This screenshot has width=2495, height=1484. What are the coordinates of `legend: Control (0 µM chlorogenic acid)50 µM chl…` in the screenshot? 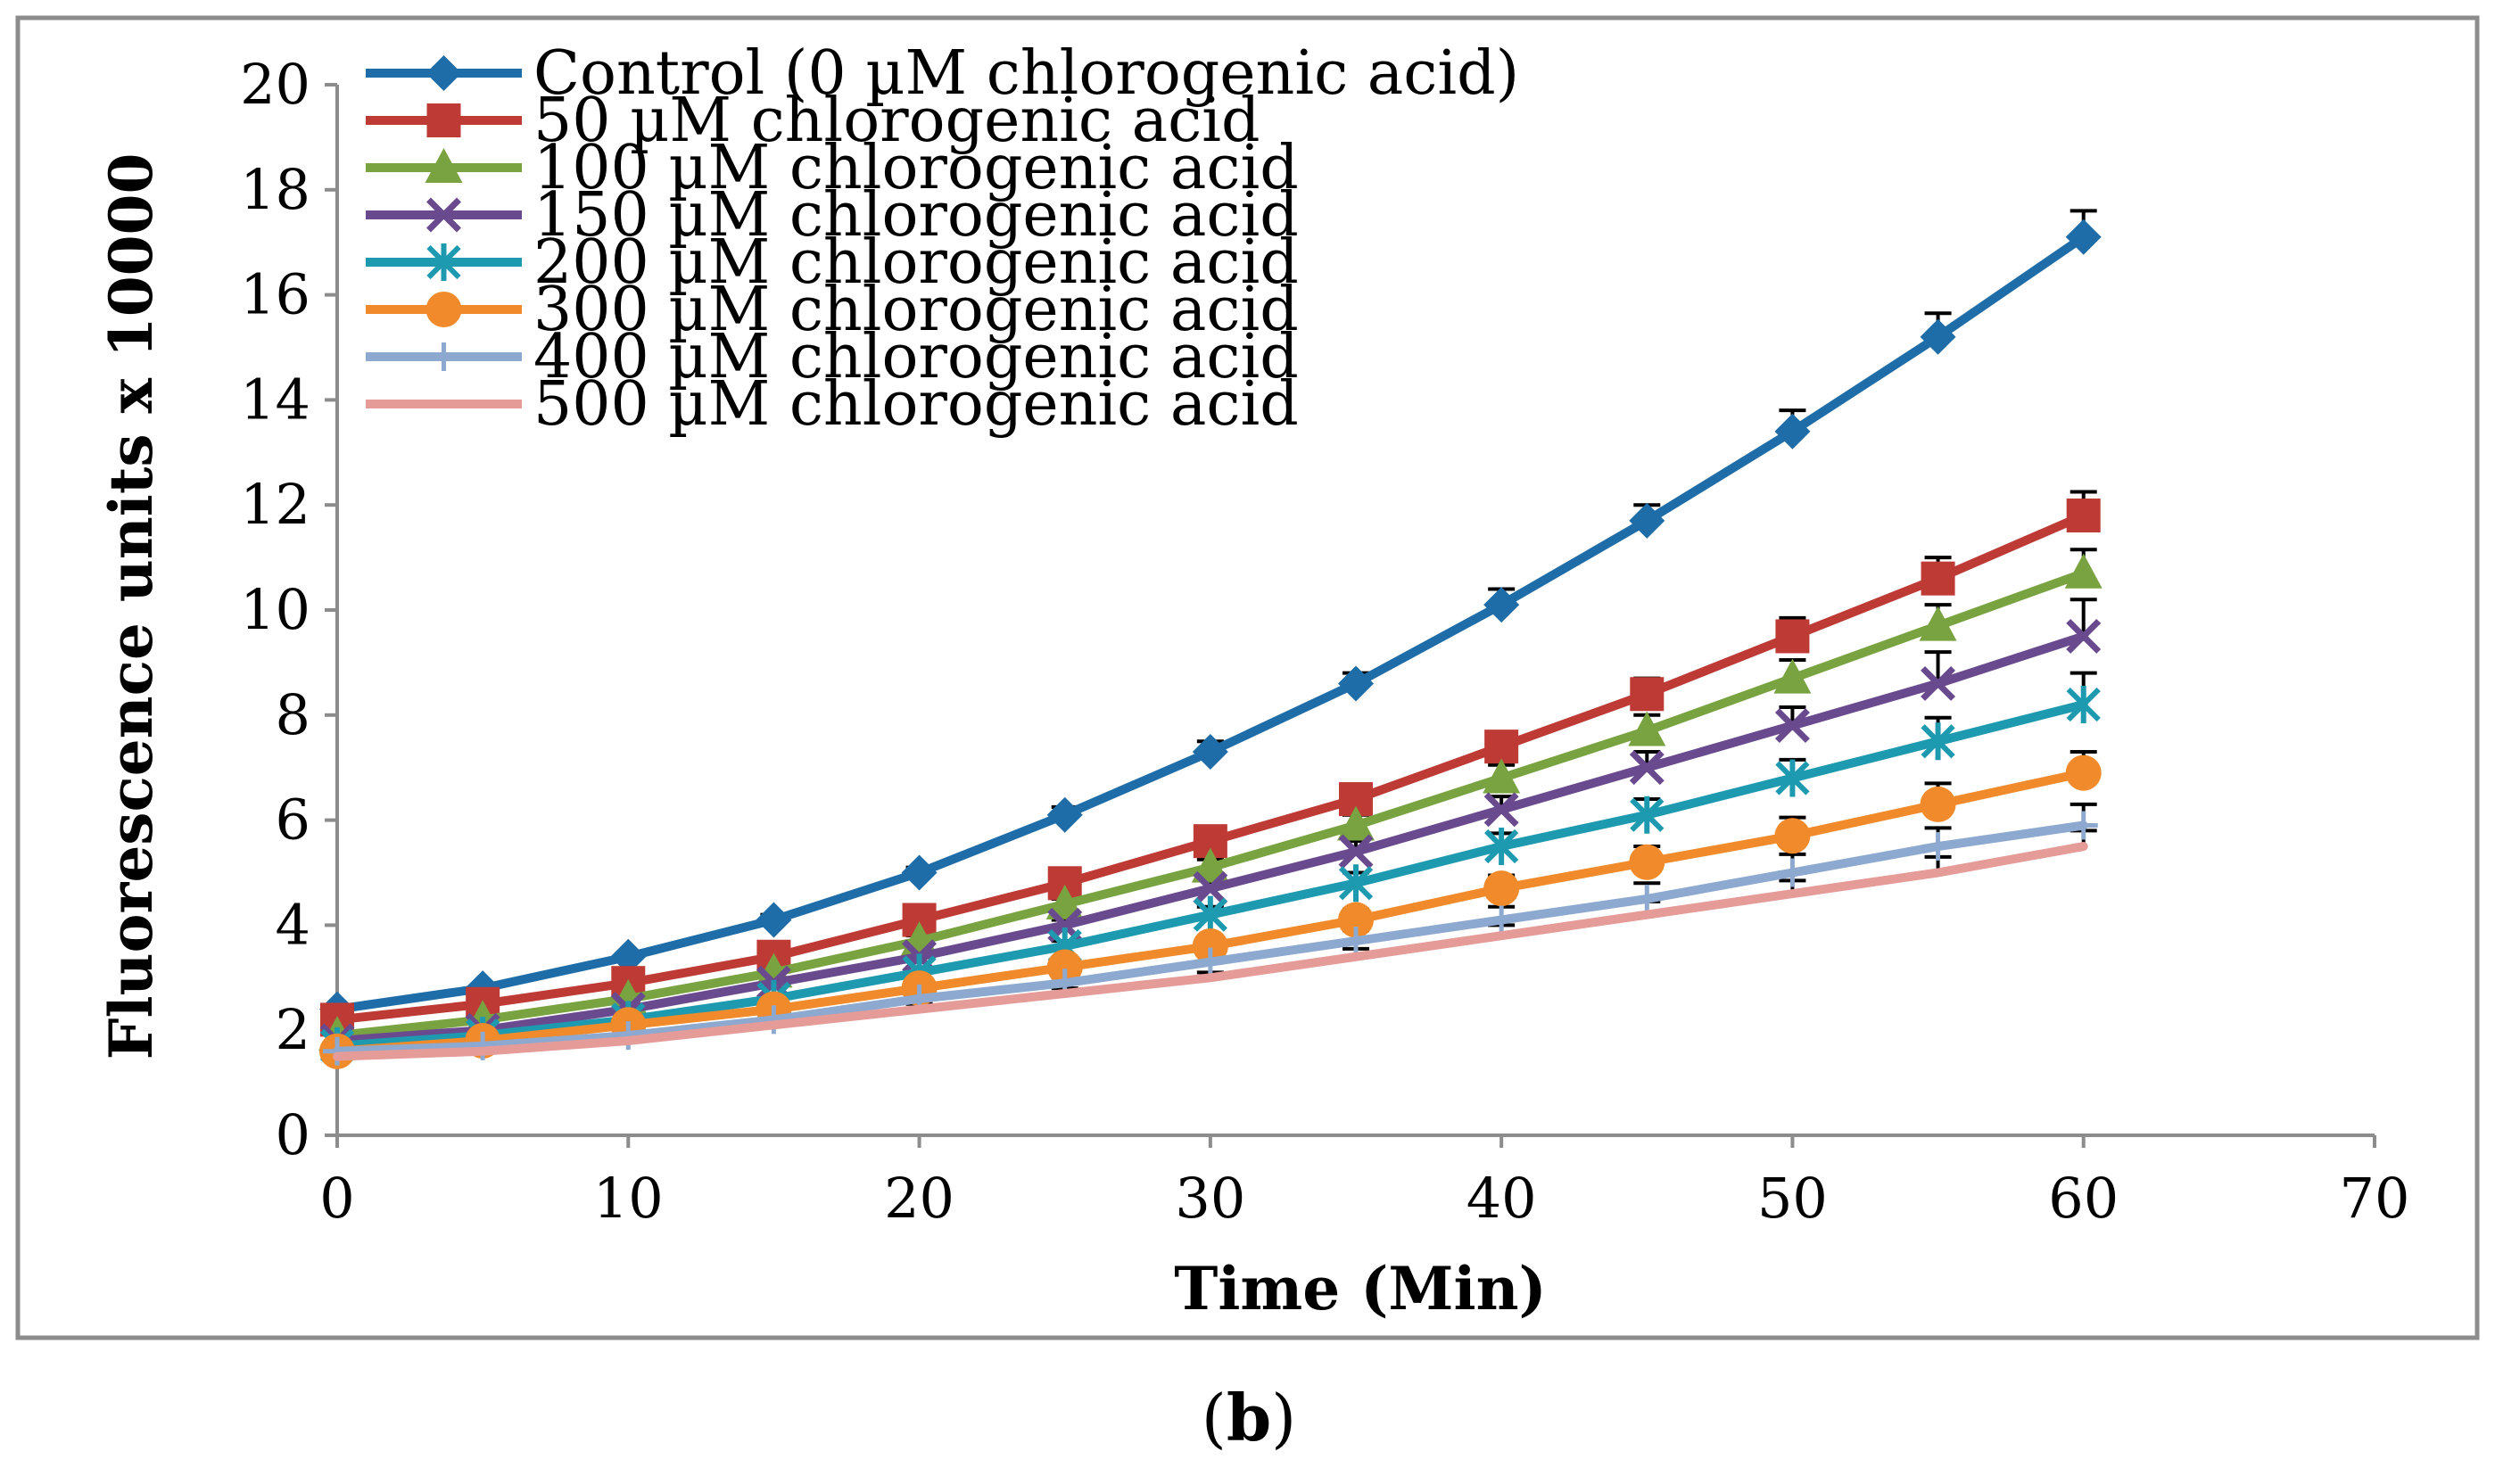 It's located at (942, 239).